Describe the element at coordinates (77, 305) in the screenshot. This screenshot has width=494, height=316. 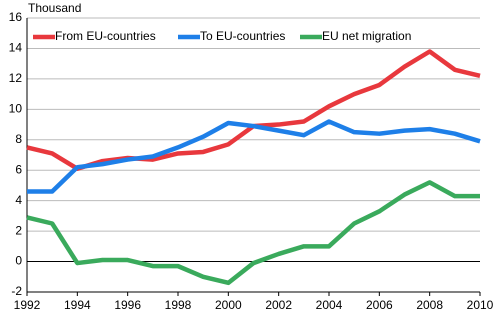
I see `x-tick-label: 1994` at that location.